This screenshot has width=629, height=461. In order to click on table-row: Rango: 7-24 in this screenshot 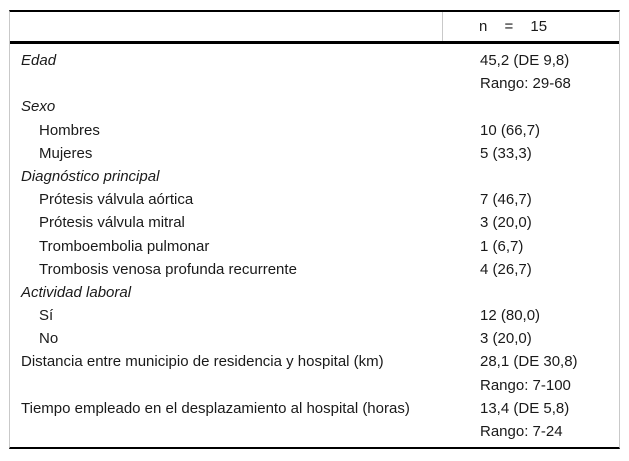, I will do `click(314, 431)`.